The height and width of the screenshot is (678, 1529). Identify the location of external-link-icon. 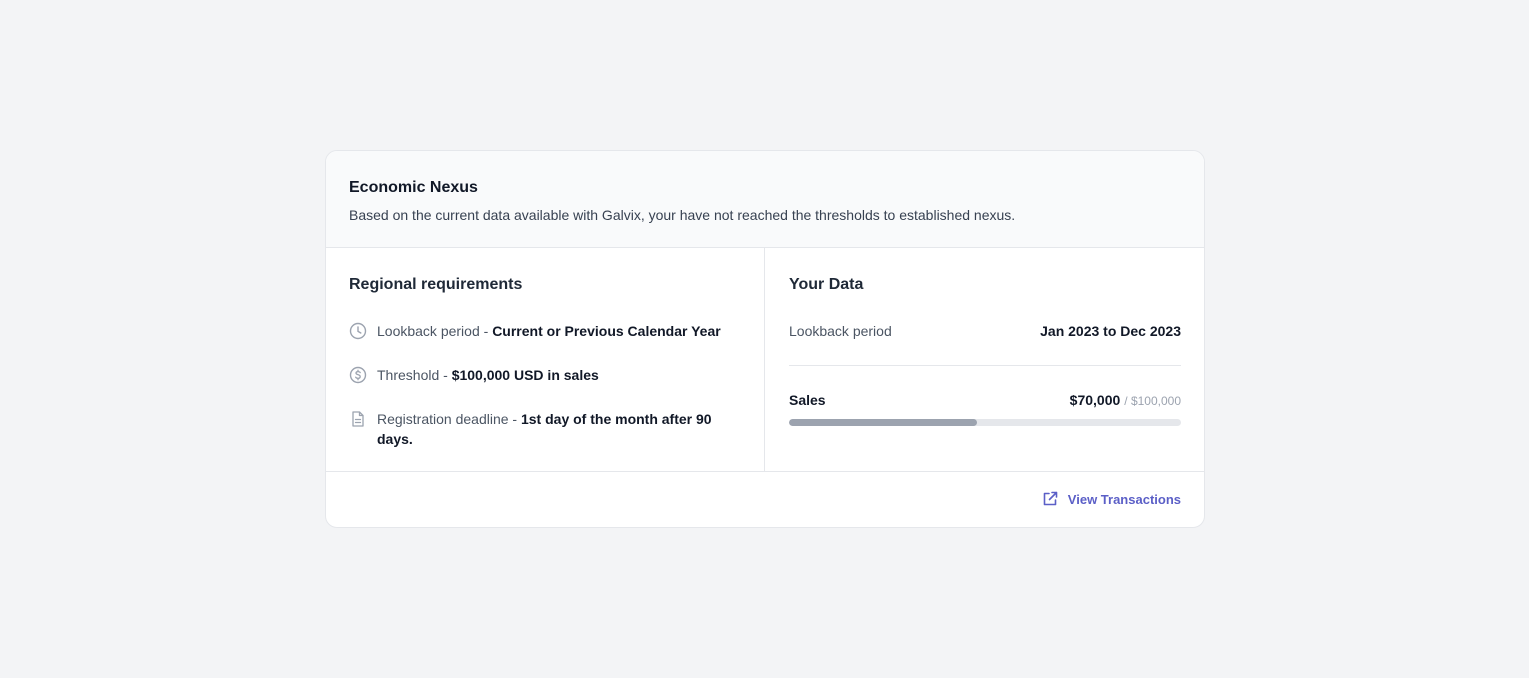
(1050, 499).